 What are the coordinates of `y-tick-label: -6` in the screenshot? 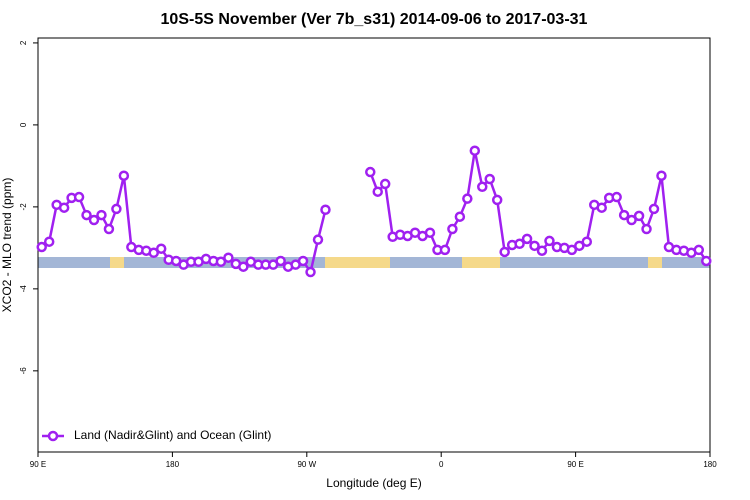 It's located at (23, 371).